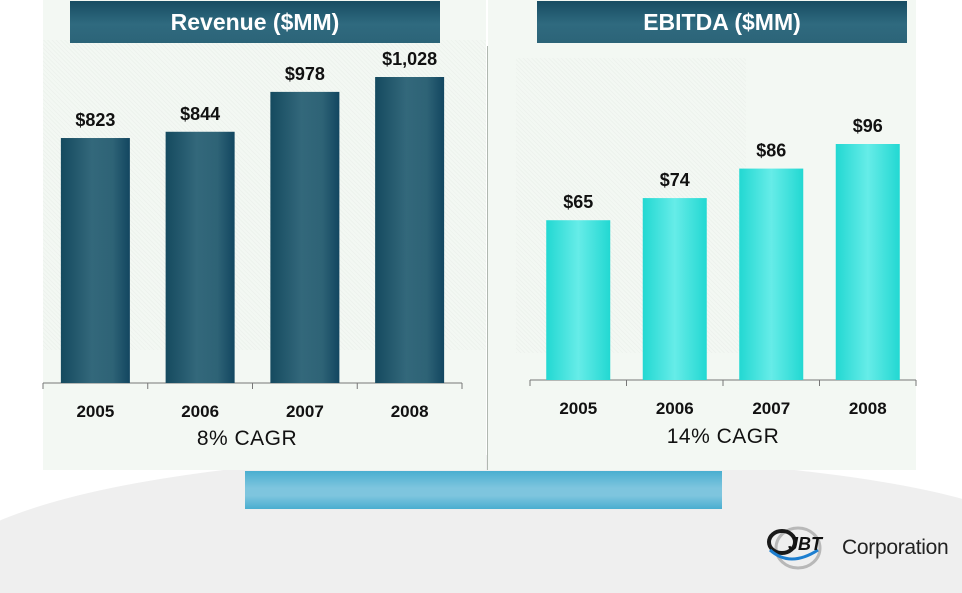 This screenshot has width=962, height=593. I want to click on revenue-value-label: $823, so click(95, 120).